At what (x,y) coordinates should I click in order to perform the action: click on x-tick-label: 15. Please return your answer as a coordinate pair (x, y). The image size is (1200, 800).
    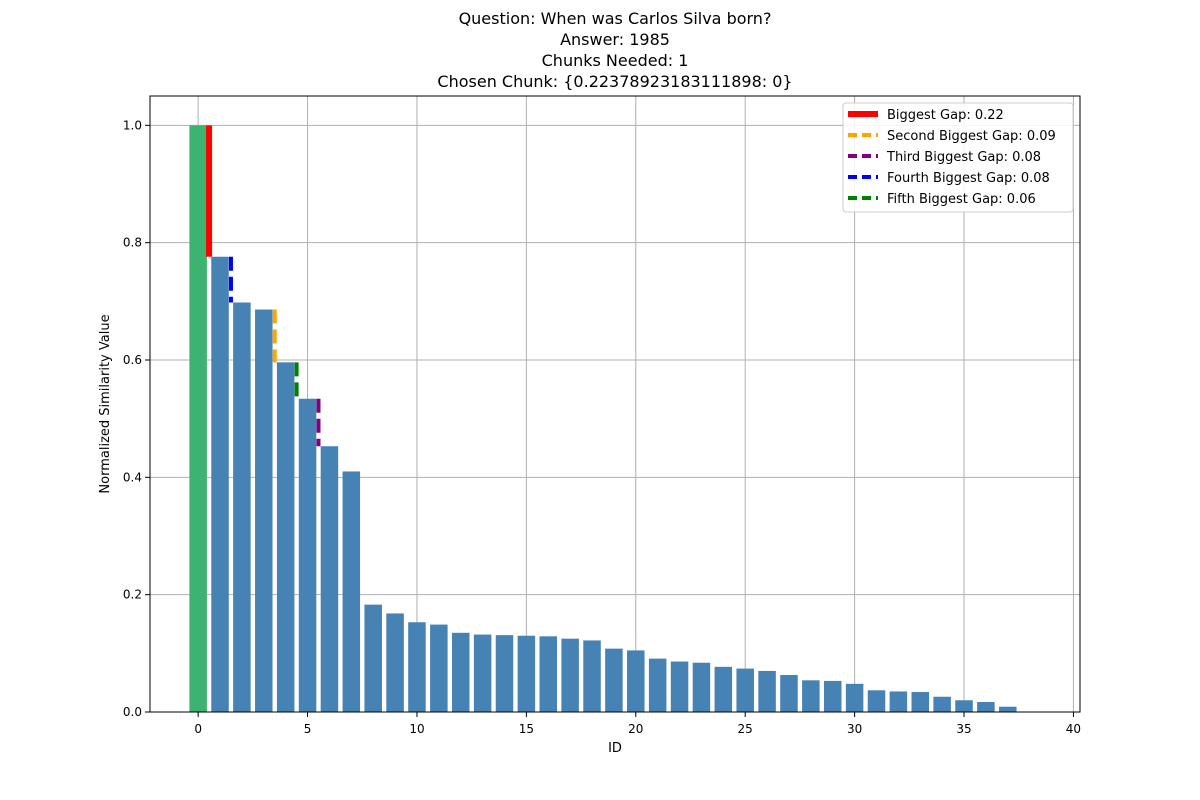
    Looking at the image, I should click on (526, 729).